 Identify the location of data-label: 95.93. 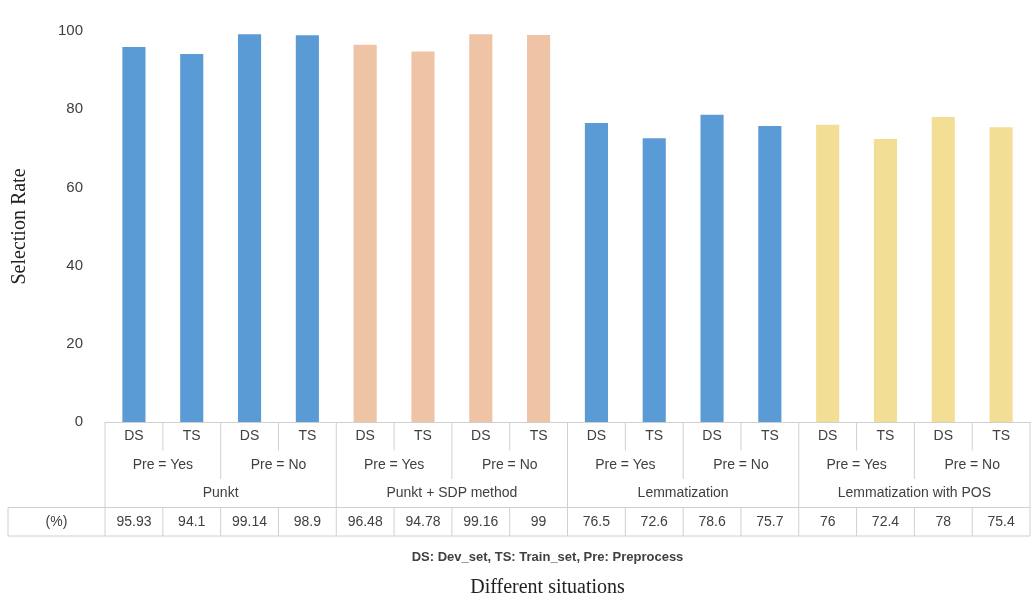
(134, 520).